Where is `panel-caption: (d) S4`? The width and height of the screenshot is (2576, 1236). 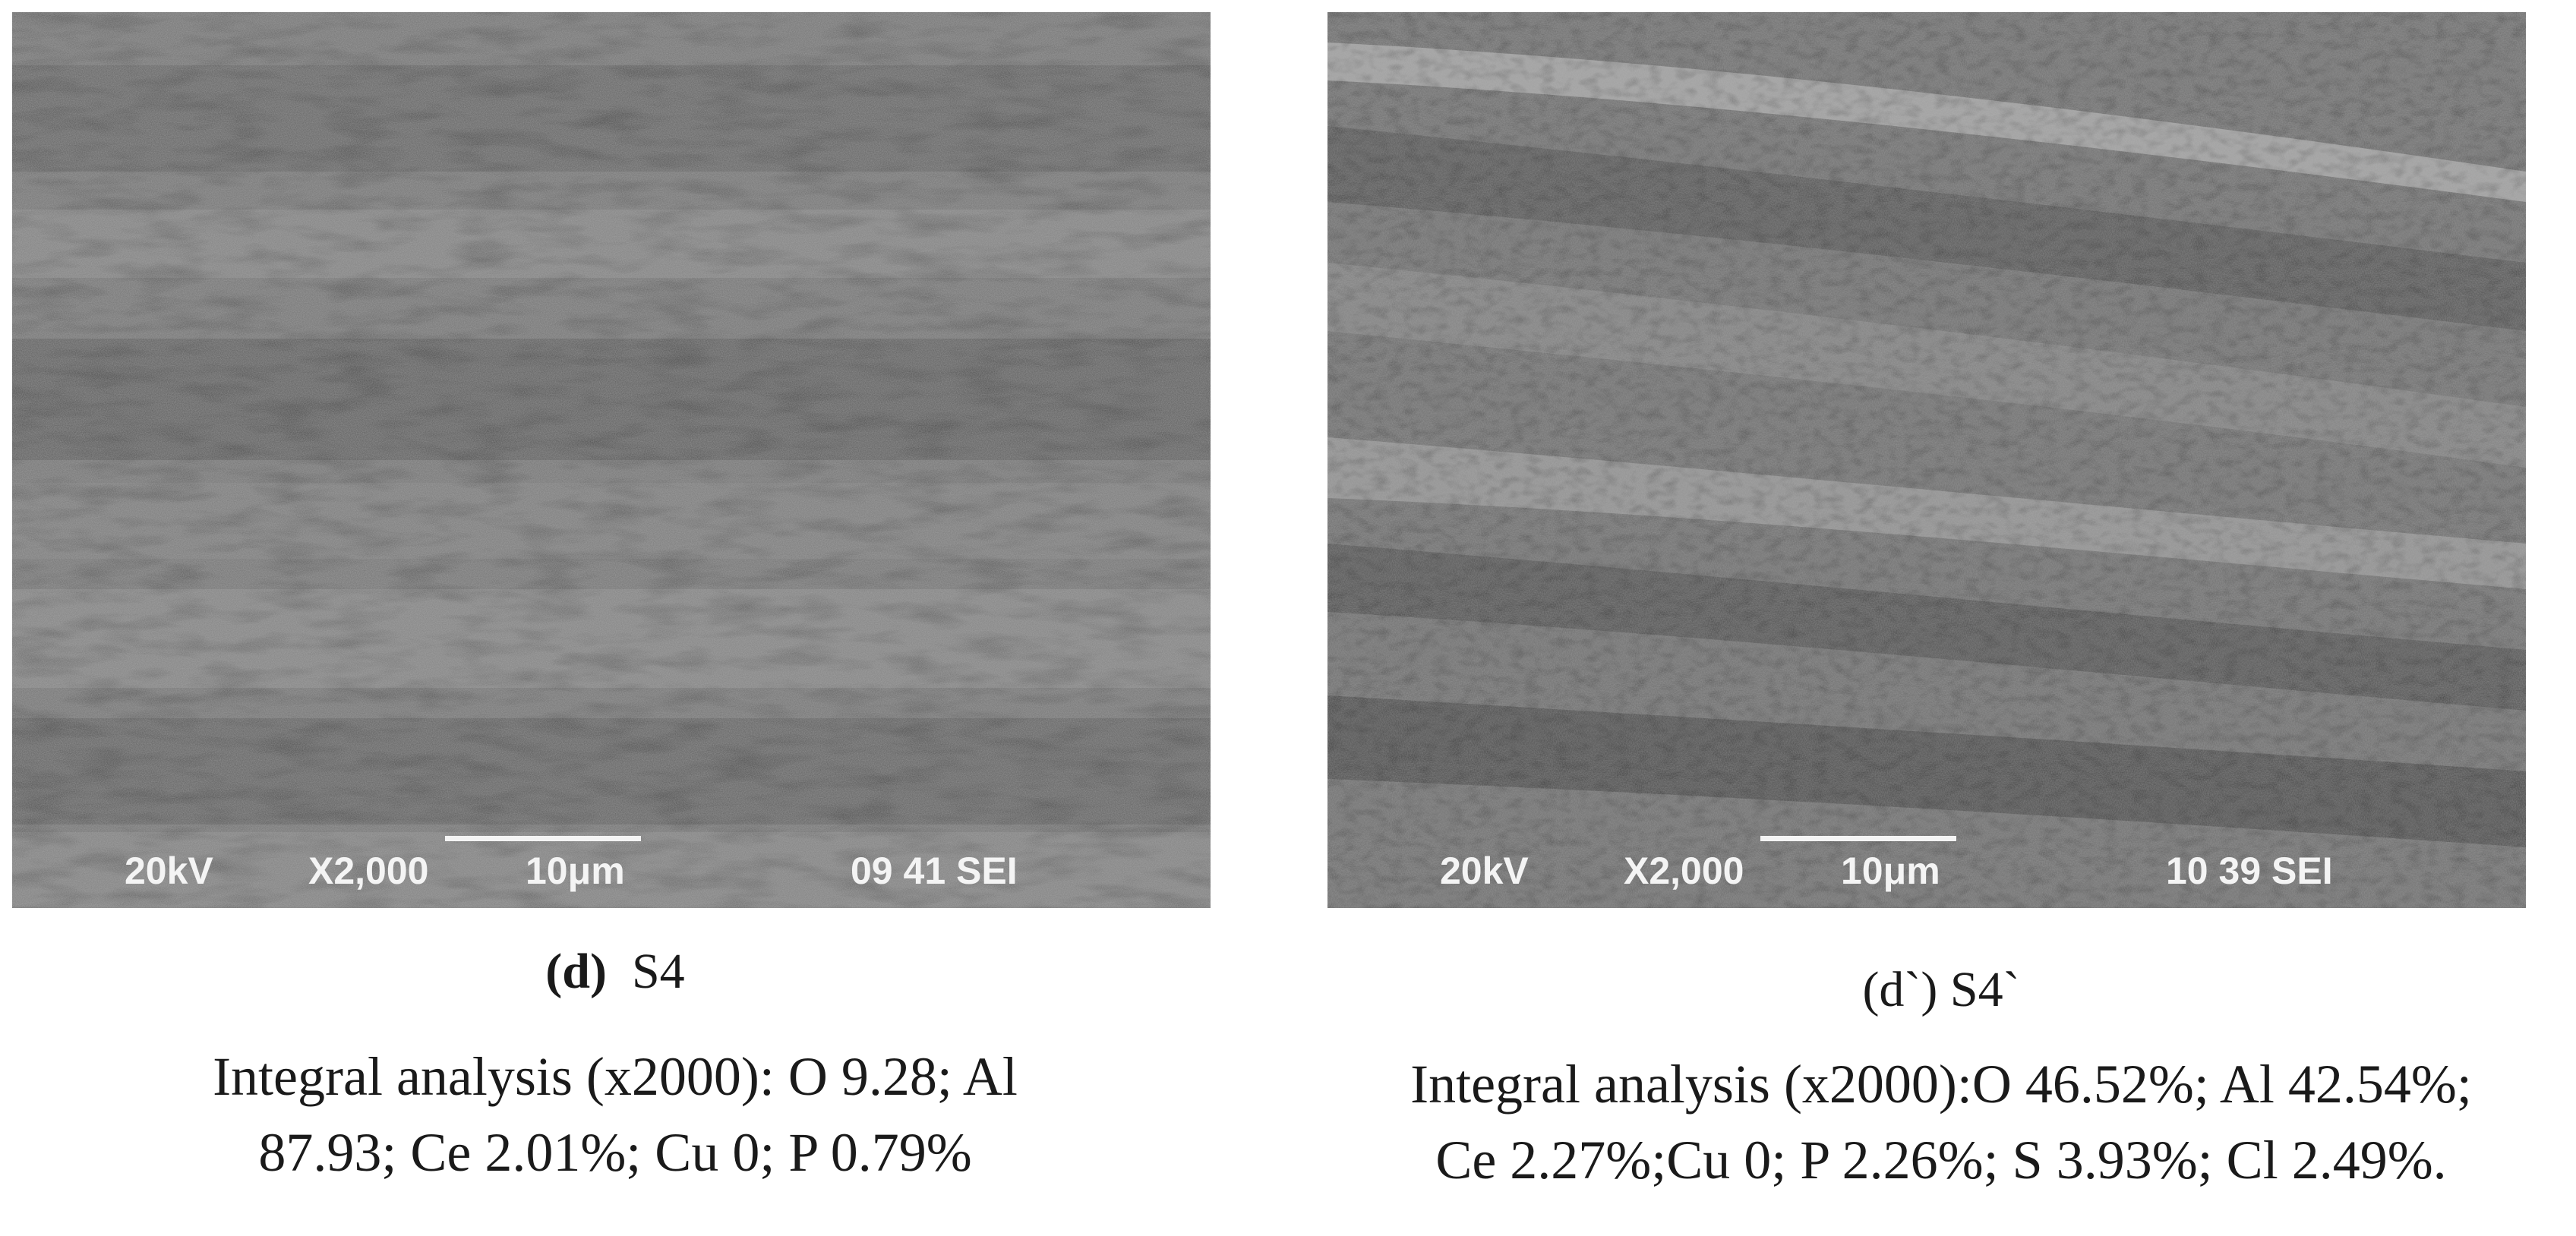 panel-caption: (d) S4 is located at coordinates (615, 972).